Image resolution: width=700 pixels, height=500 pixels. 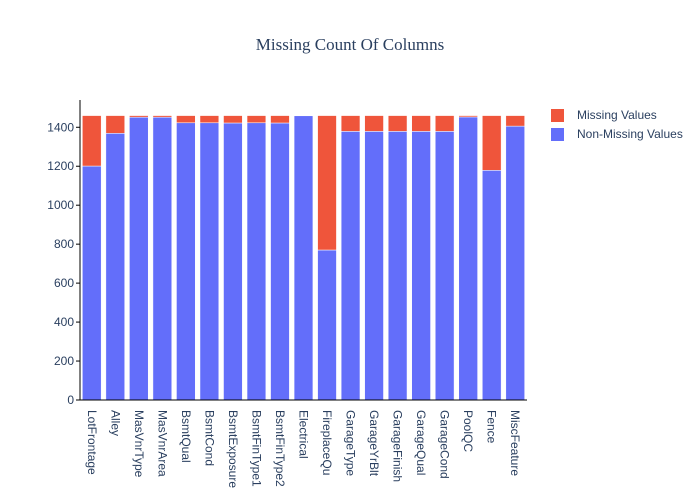 I want to click on x-tick-label: FireplaceQu, so click(x=327, y=442).